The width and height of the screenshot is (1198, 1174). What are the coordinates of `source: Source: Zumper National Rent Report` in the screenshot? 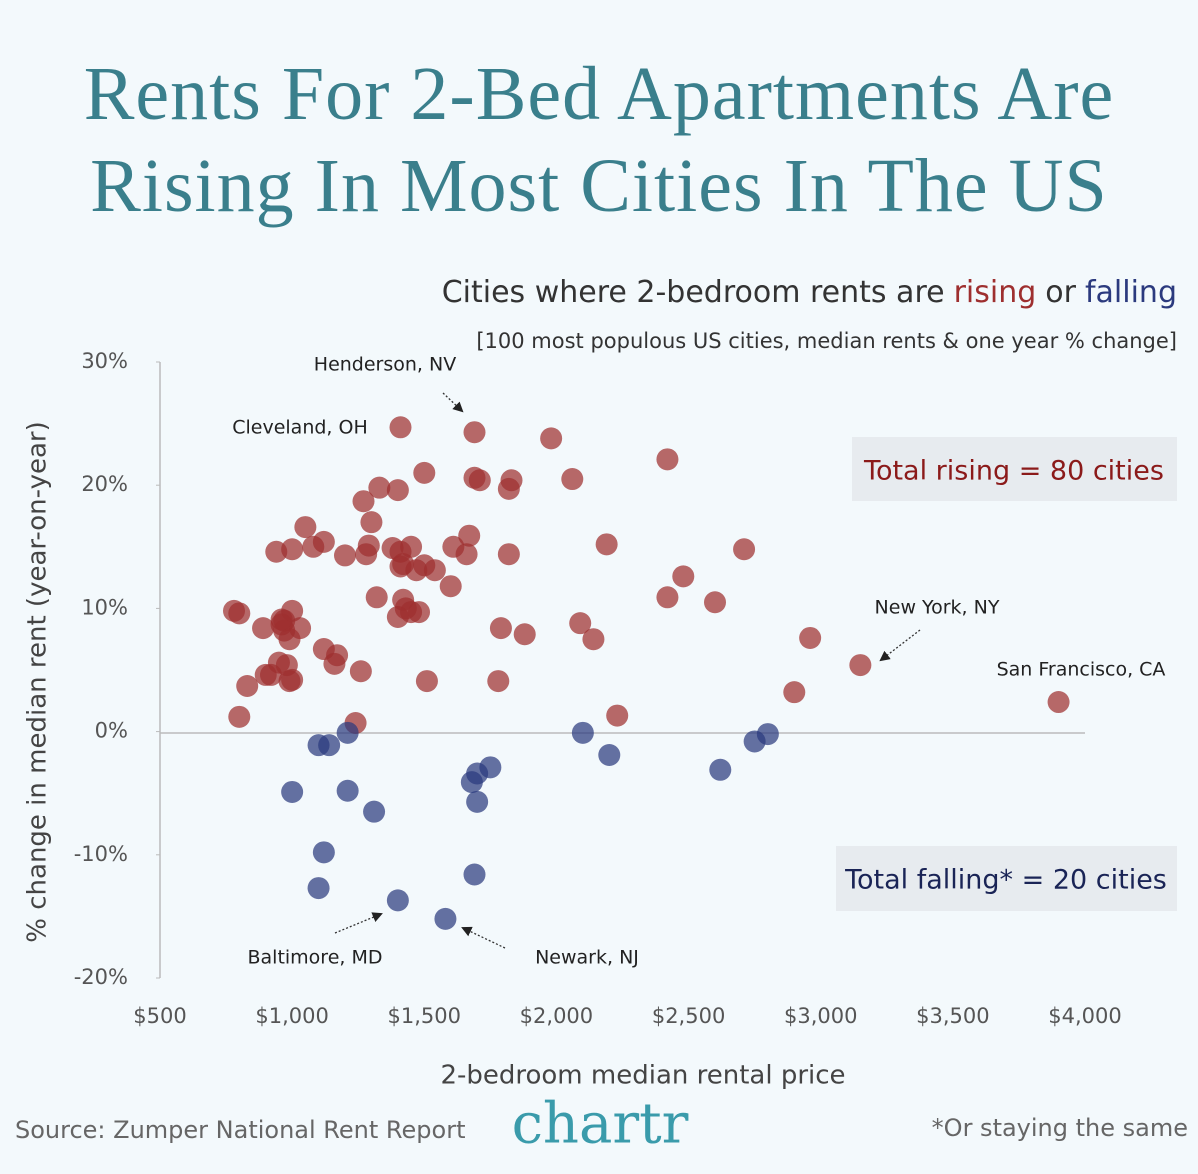 It's located at (240, 1130).